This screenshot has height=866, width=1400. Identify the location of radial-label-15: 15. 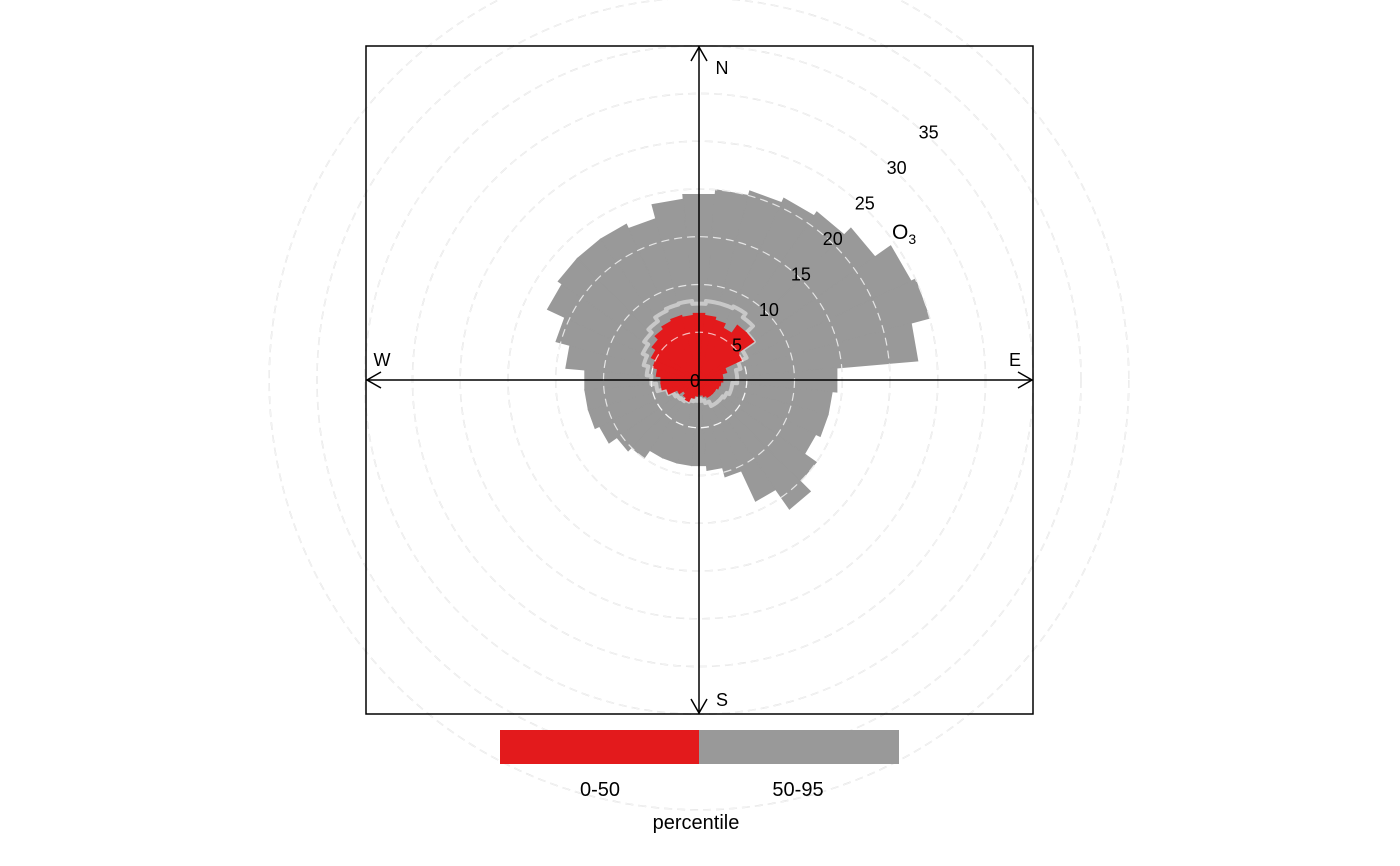
(801, 275).